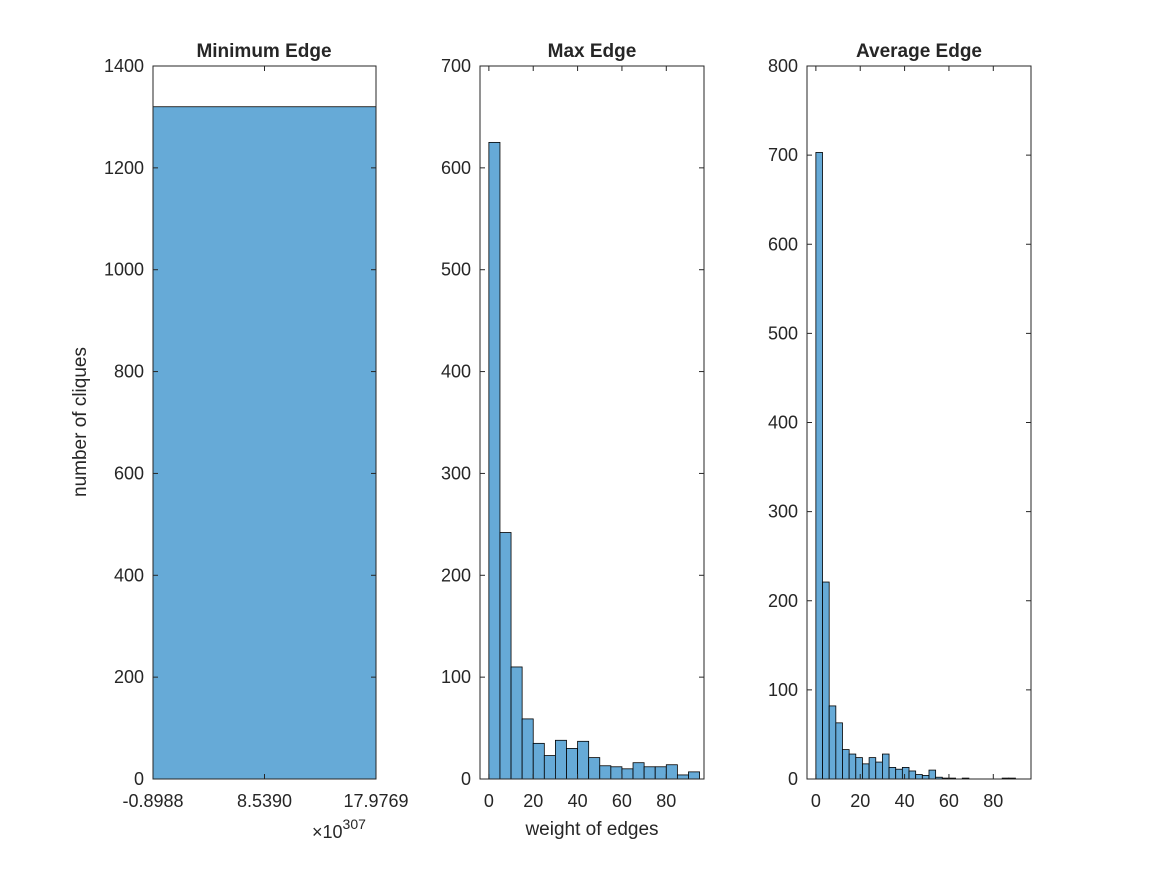  I want to click on y-tick-label: 1400, so click(124, 66).